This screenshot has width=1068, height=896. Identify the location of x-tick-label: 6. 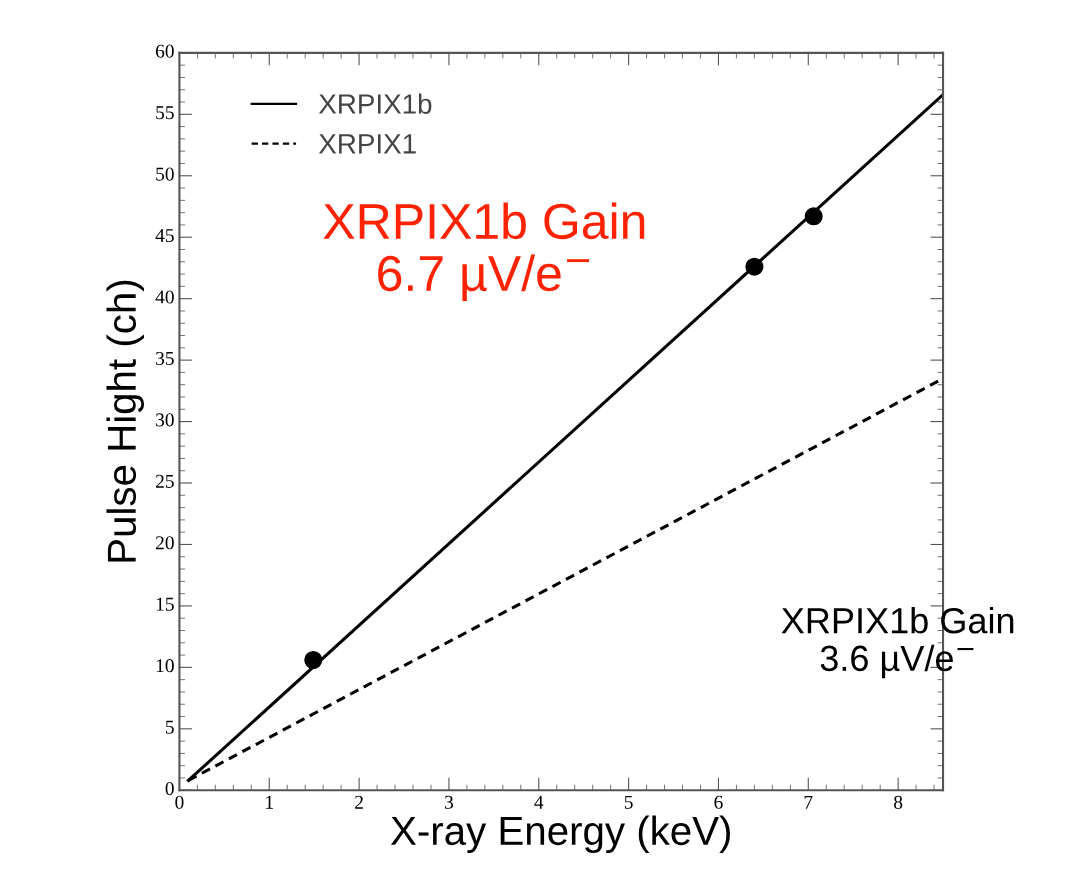
(718, 802).